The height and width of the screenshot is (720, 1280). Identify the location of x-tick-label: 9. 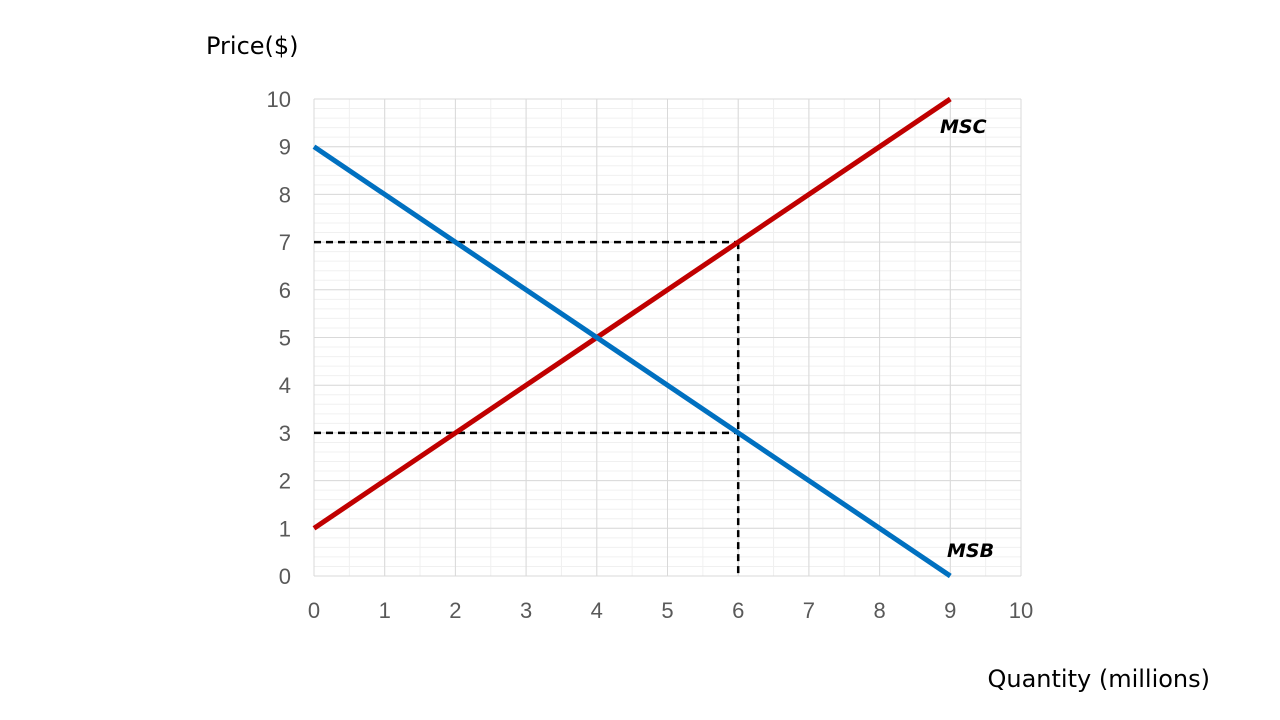
(950, 610).